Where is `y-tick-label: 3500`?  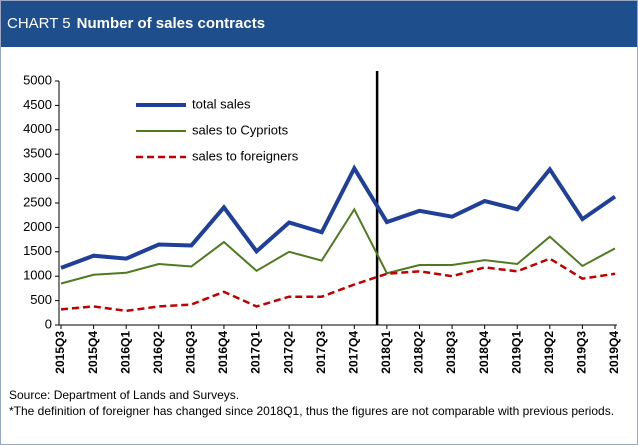
y-tick-label: 3500 is located at coordinates (37, 153).